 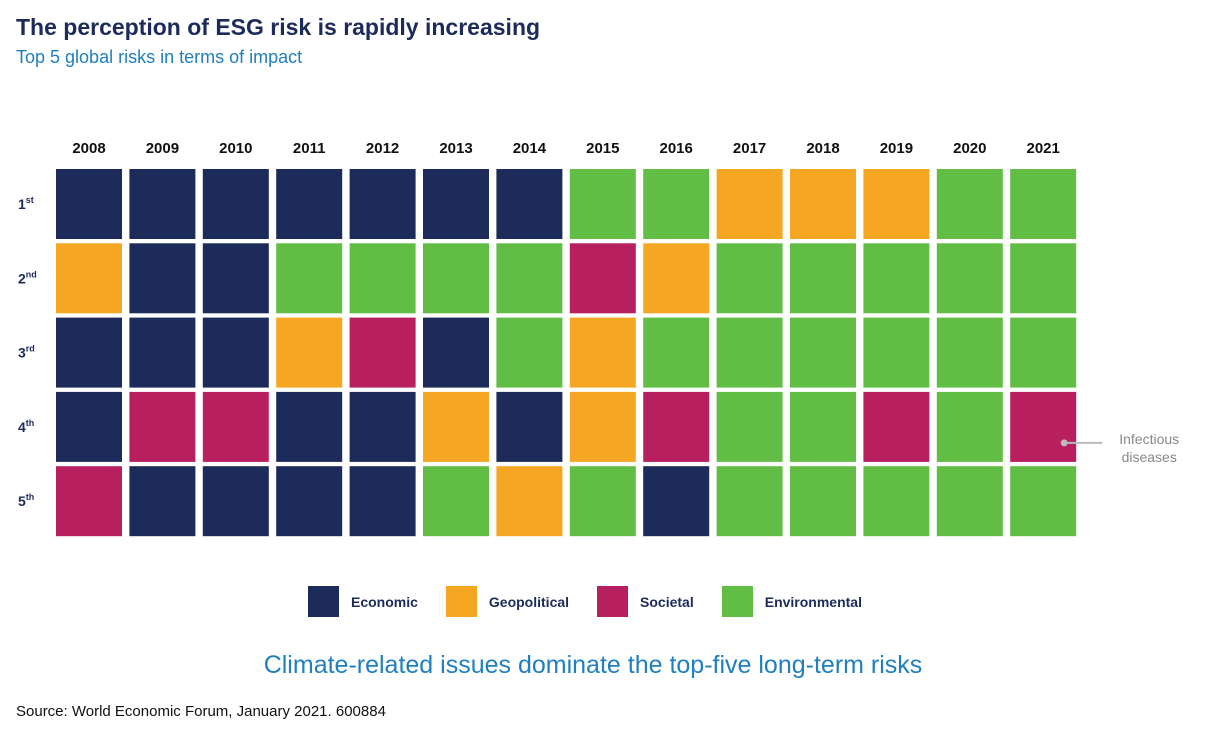 I want to click on cell-2014-rank-2-environmental, so click(x=529, y=278).